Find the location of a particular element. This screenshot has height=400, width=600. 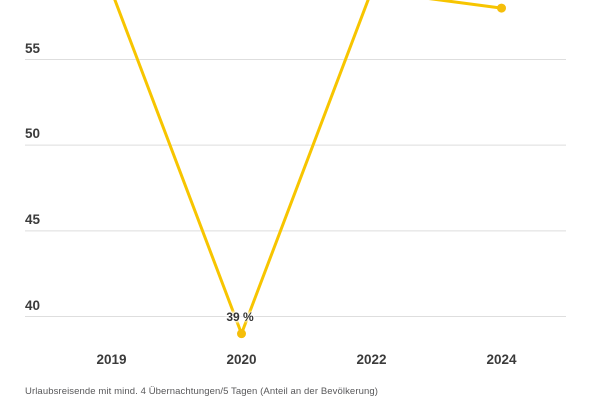

y-axis-tick-40: 40 is located at coordinates (33, 305).